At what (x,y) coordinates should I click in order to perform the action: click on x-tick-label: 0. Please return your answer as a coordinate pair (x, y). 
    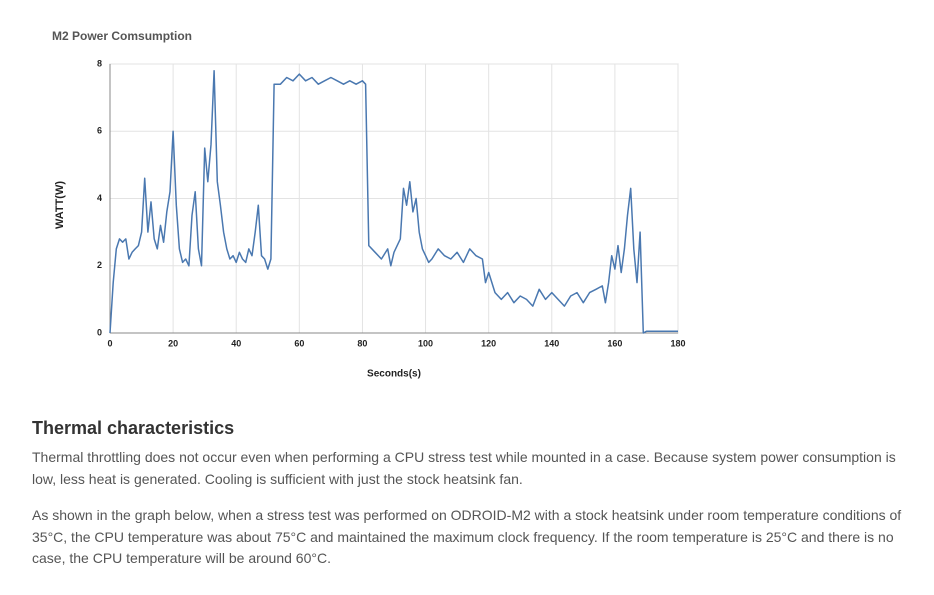
    Looking at the image, I should click on (109, 343).